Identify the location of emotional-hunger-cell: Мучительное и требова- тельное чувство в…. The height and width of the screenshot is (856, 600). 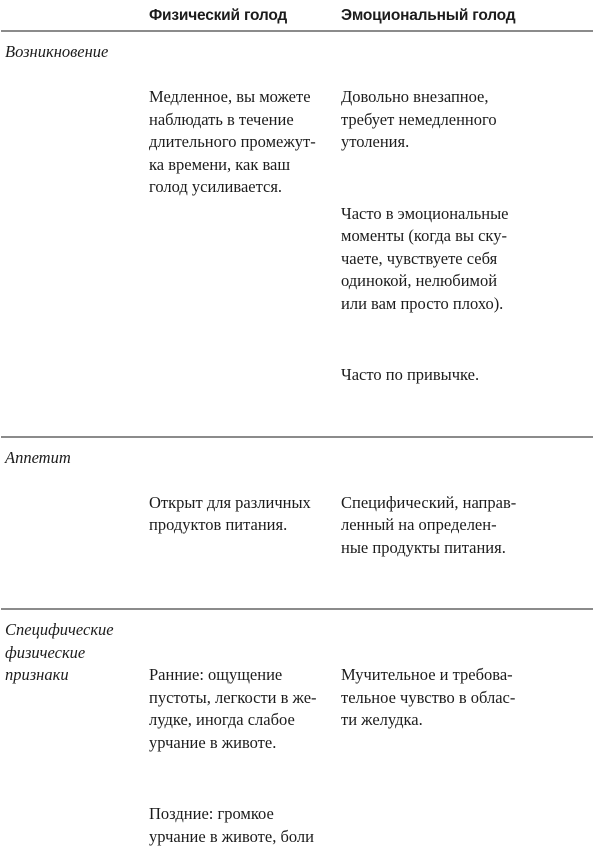
(467, 733).